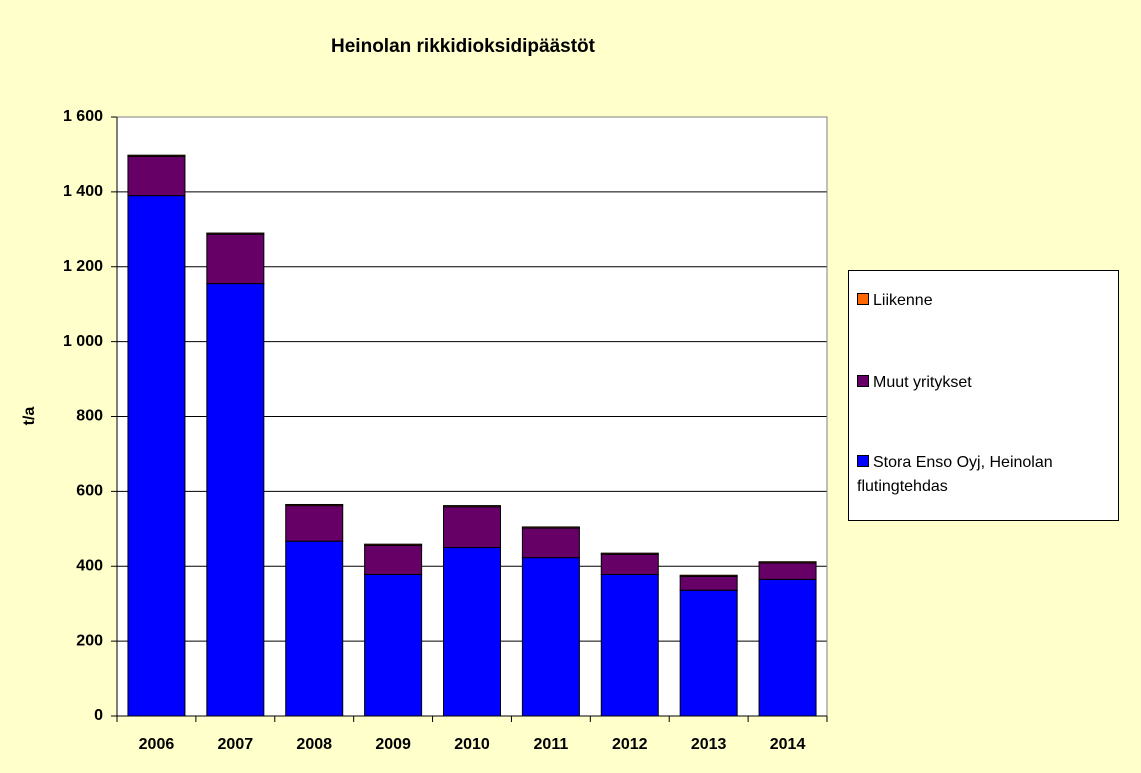 The height and width of the screenshot is (773, 1141). What do you see at coordinates (29, 416) in the screenshot?
I see `y-axis-label: t/a` at bounding box center [29, 416].